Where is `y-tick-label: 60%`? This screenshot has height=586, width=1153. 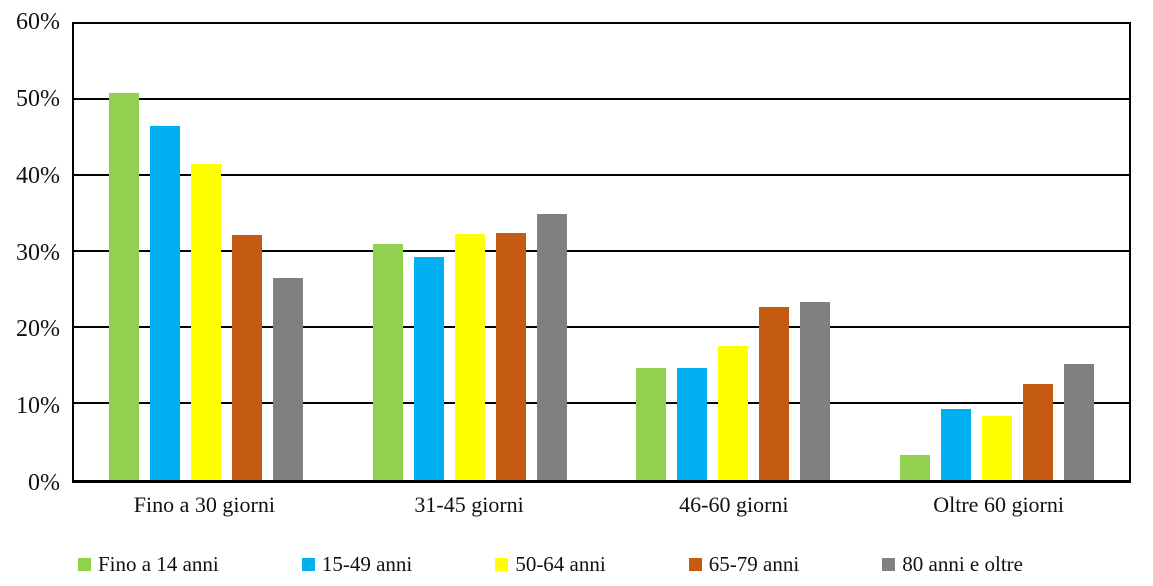
y-tick-label: 60% is located at coordinates (38, 22).